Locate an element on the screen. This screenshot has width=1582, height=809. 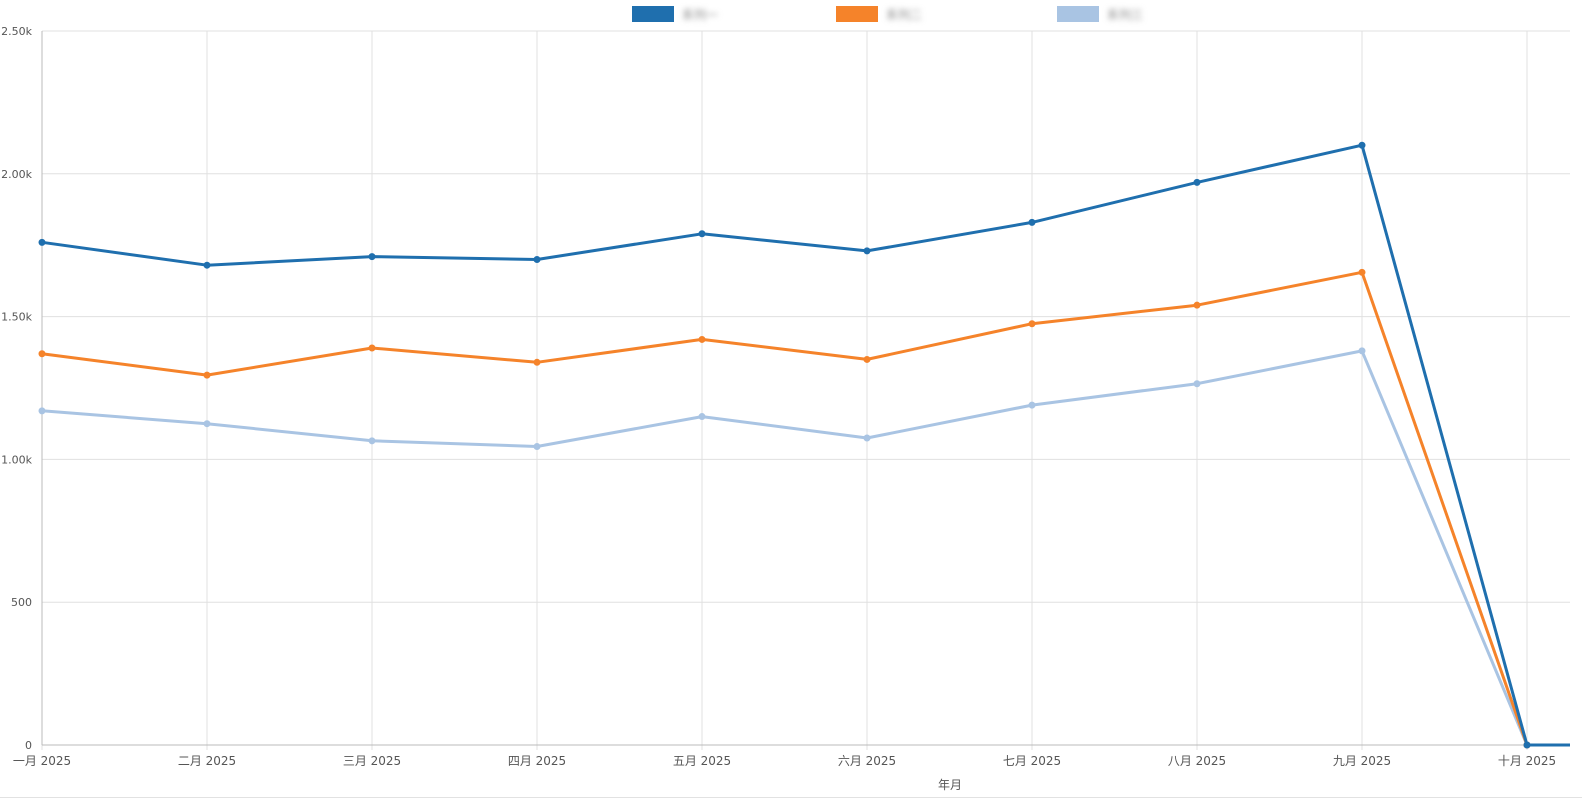
x-tick-label: 四月 2025 is located at coordinates (537, 761).